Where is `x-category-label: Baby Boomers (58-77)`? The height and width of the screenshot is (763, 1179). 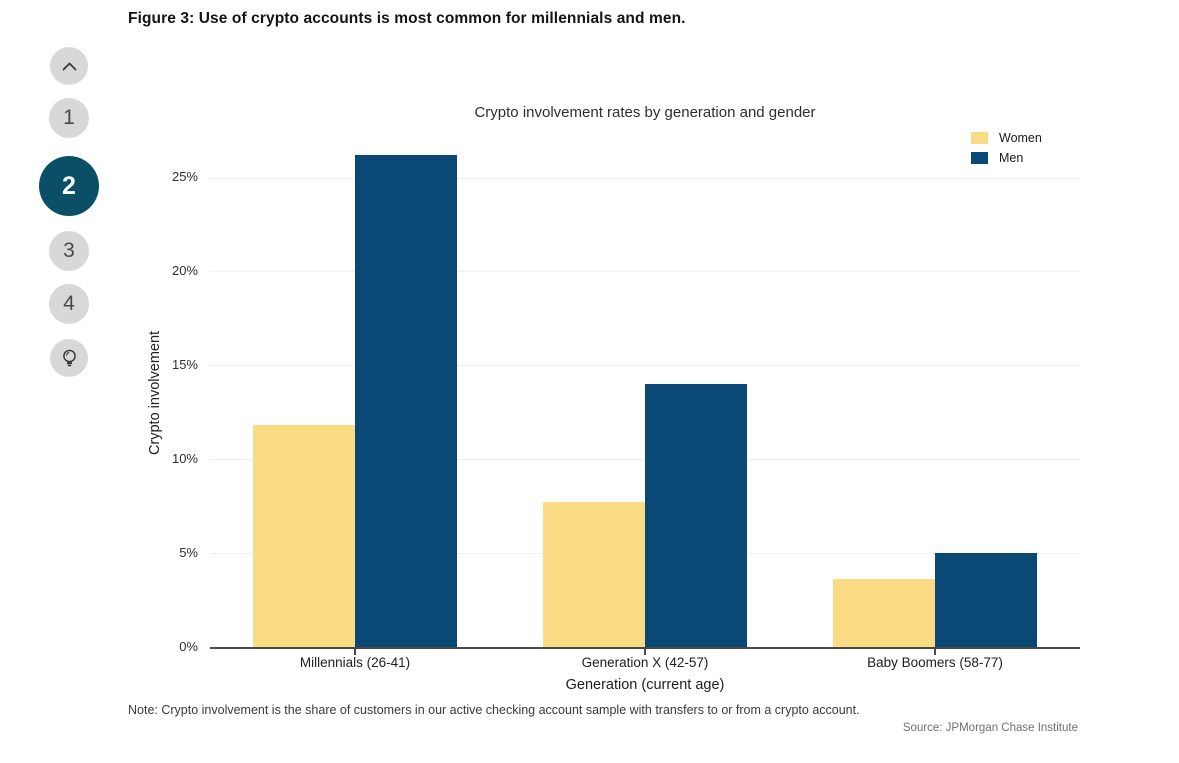
x-category-label: Baby Boomers (58-77) is located at coordinates (935, 662).